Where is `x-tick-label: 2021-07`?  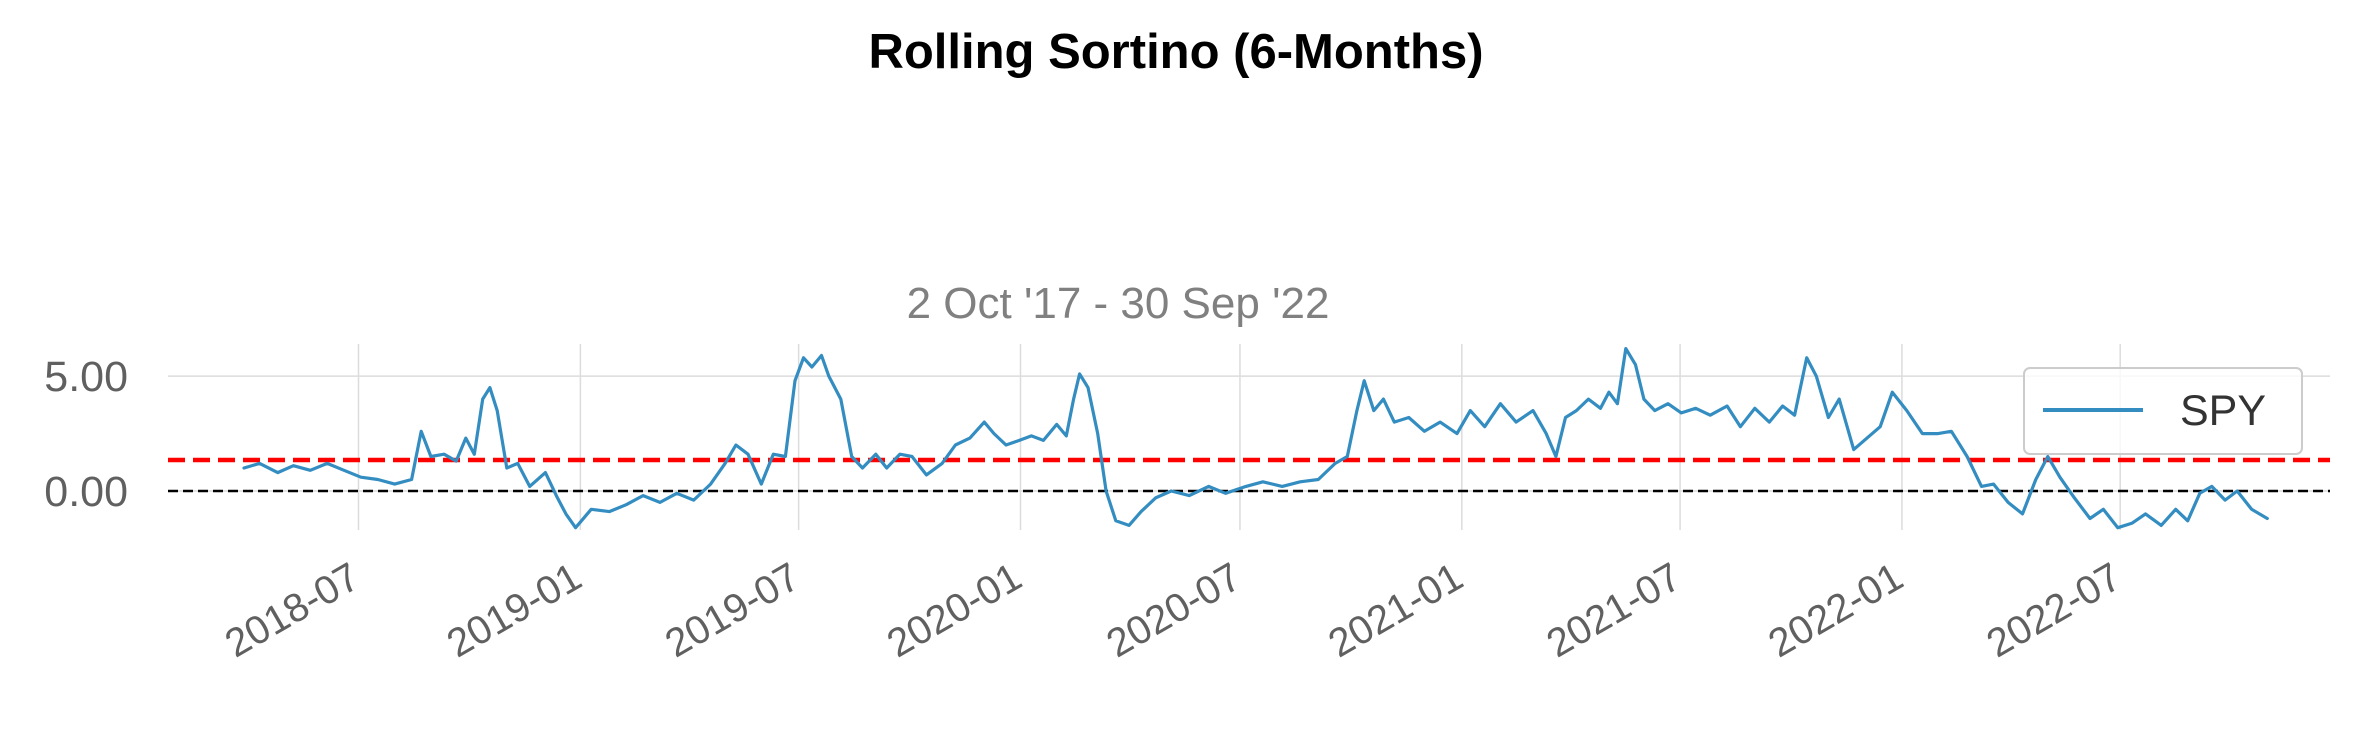
x-tick-label: 2021-07 is located at coordinates (1613, 611).